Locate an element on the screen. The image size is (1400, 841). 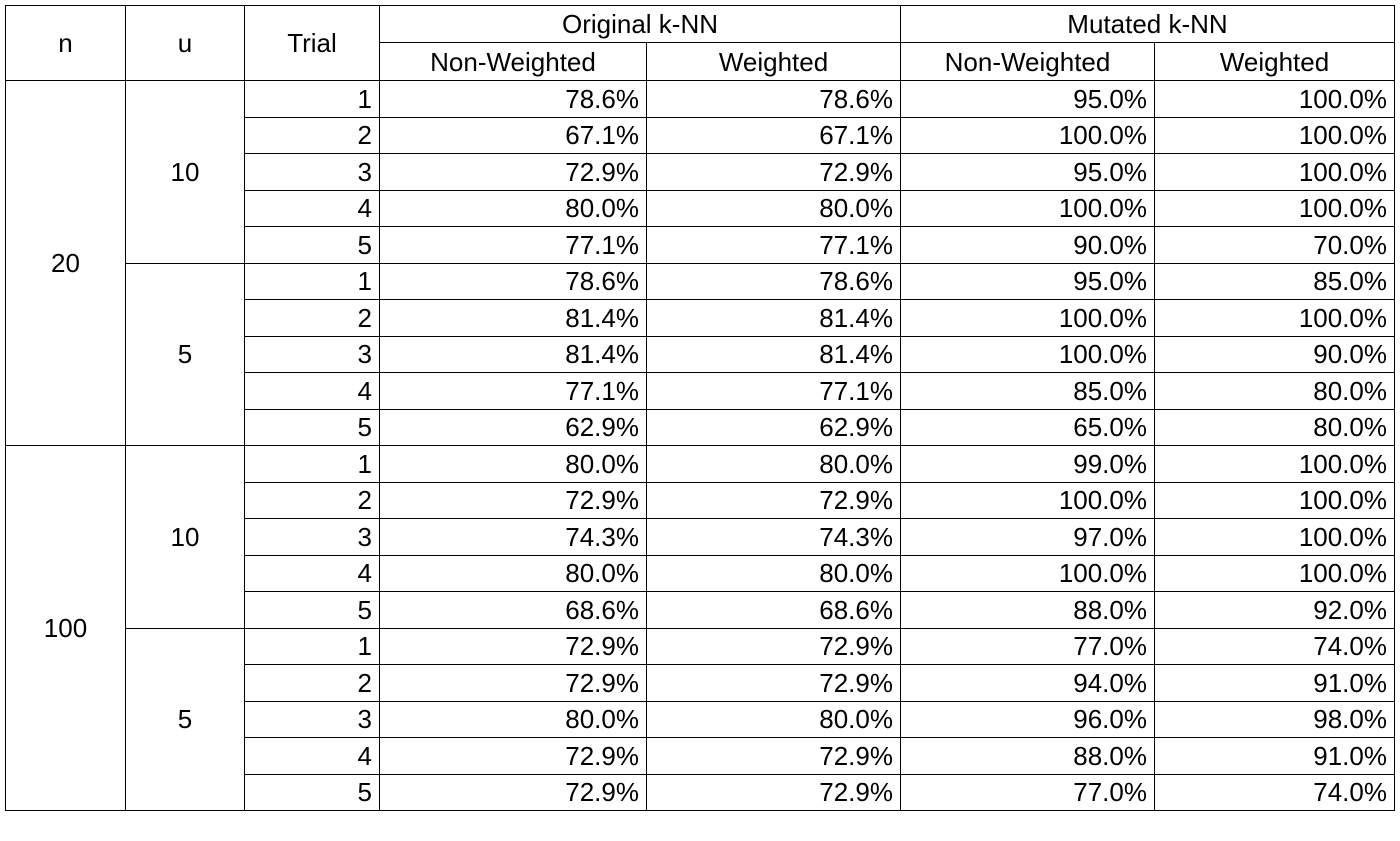
table-row: 4 80.0% 80.0% 100.0% 100.0% is located at coordinates (700, 573).